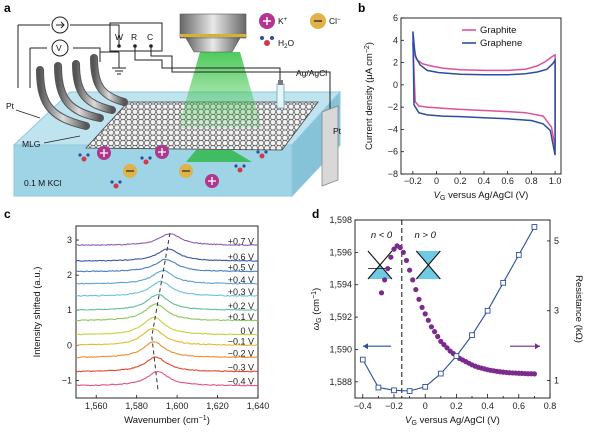  I want to click on c-x-tick-label: 1,560, so click(96, 406).